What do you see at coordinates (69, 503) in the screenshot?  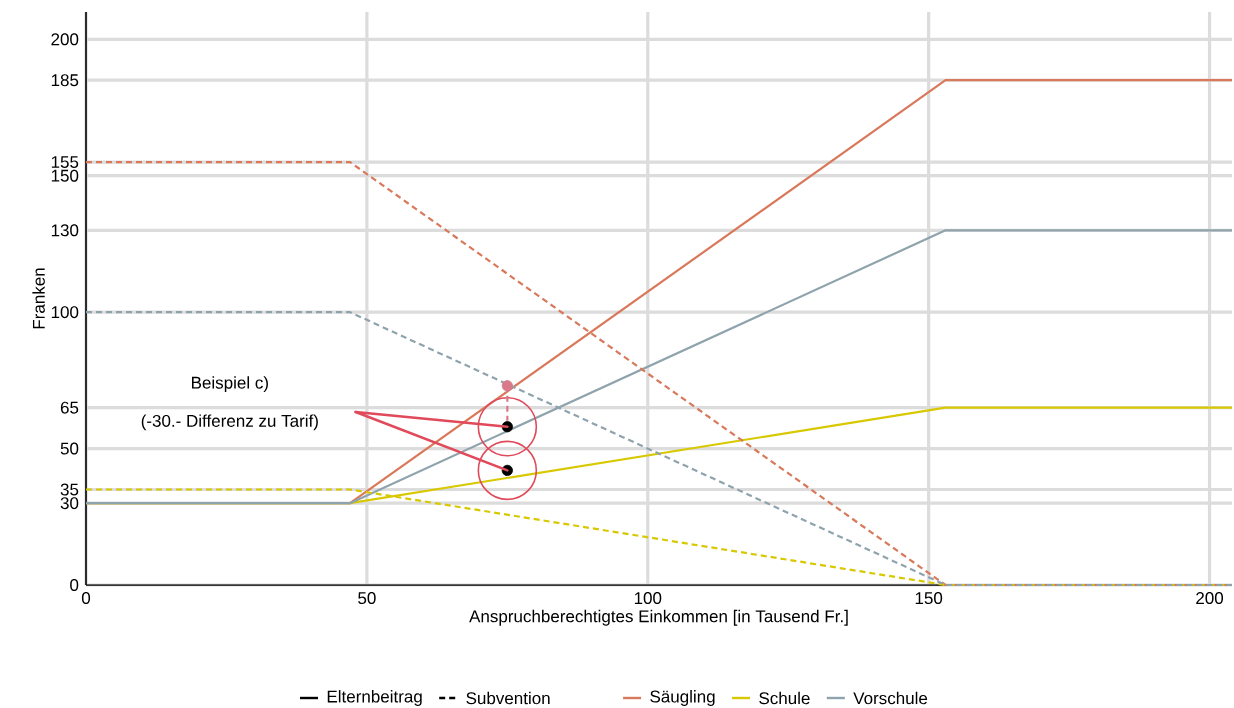 I see `y-tick-label: 30` at bounding box center [69, 503].